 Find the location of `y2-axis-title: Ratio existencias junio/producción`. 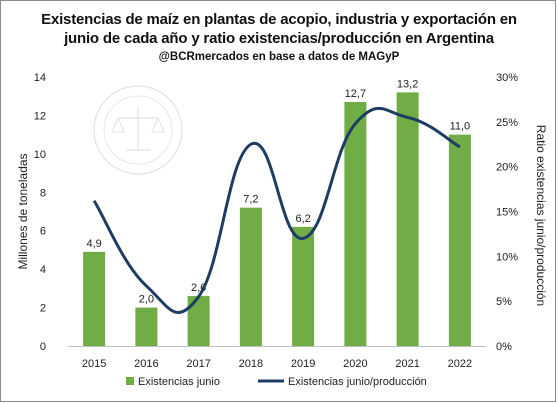

y2-axis-title: Ratio existencias junio/producción is located at coordinates (541, 215).